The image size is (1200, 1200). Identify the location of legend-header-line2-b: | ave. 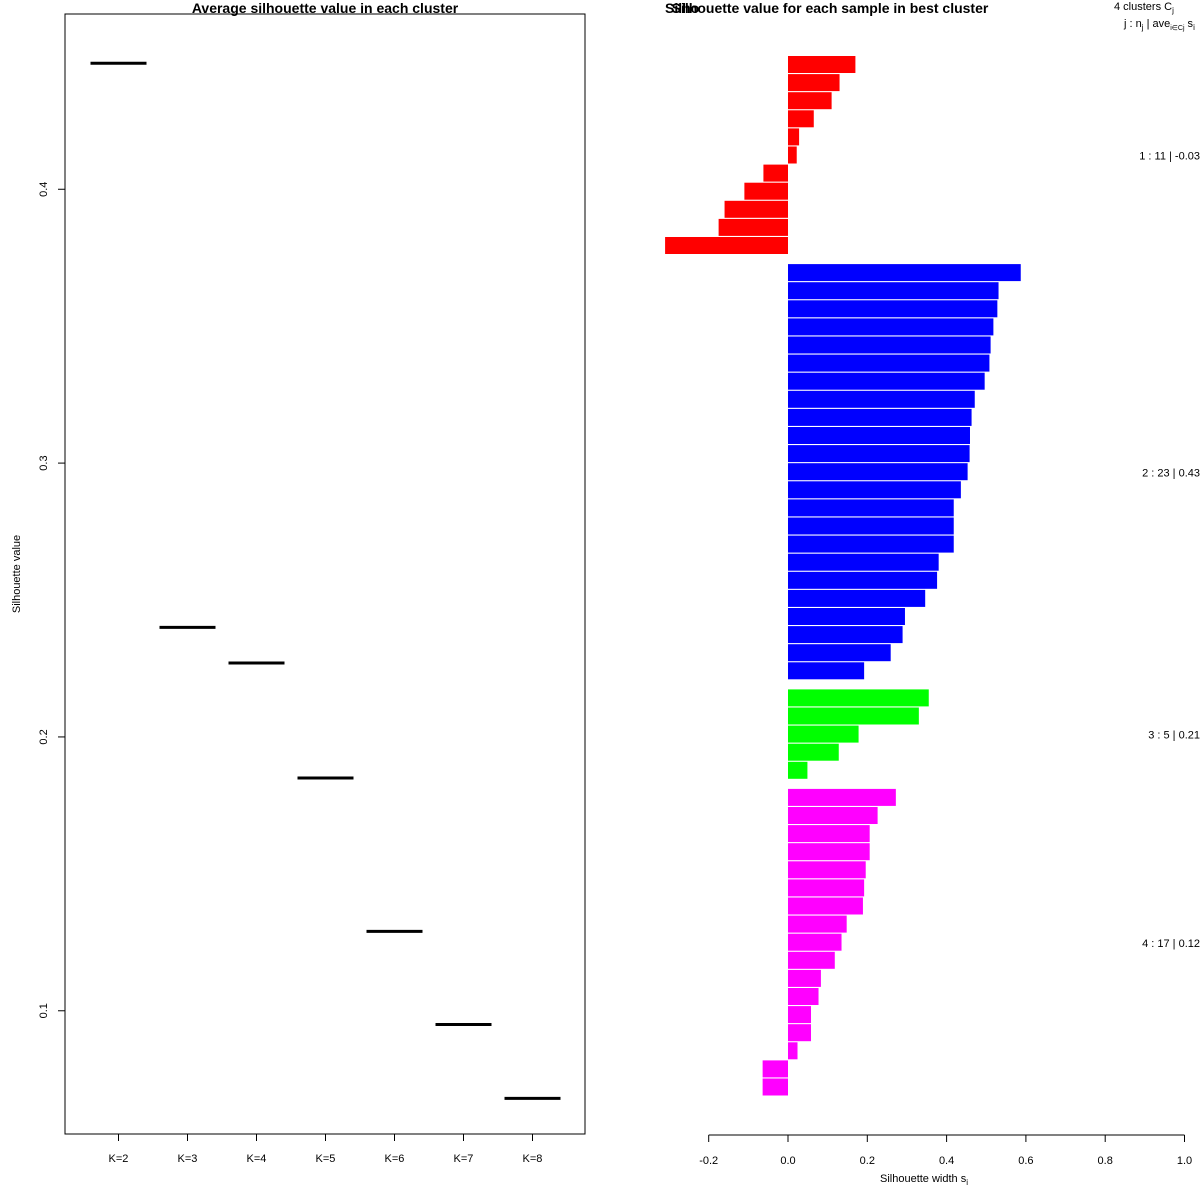
(1157, 24).